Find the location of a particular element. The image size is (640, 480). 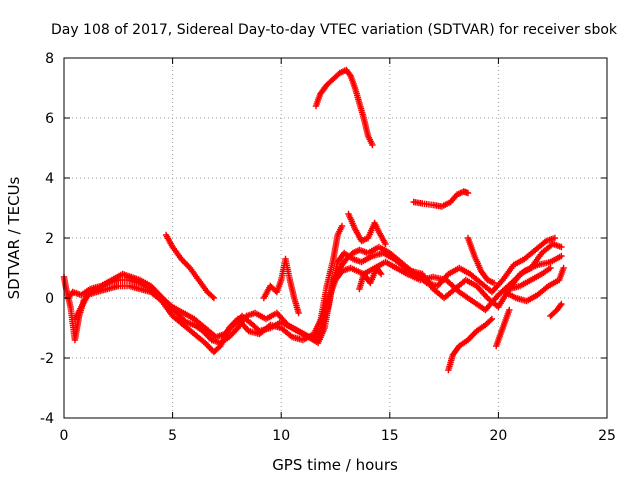

x-tick-label: 5 is located at coordinates (172, 436).